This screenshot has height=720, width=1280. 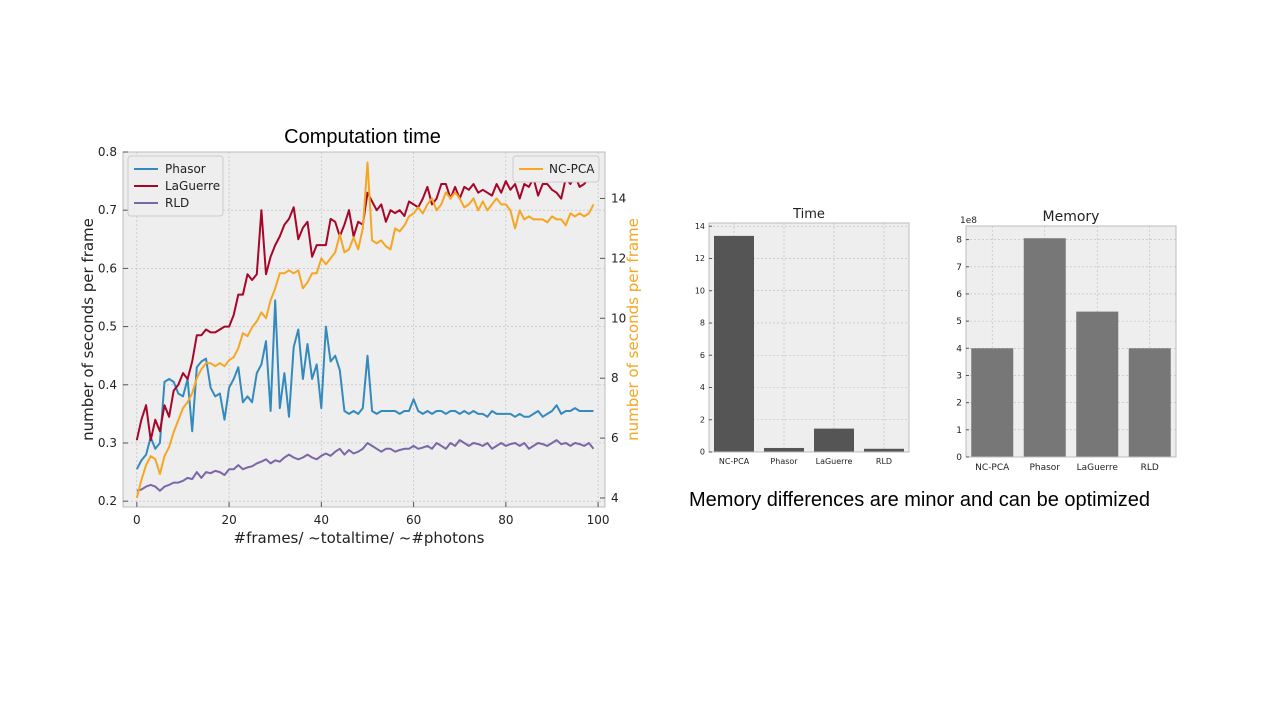 I want to click on x-tick-label: 80, so click(x=505, y=520).